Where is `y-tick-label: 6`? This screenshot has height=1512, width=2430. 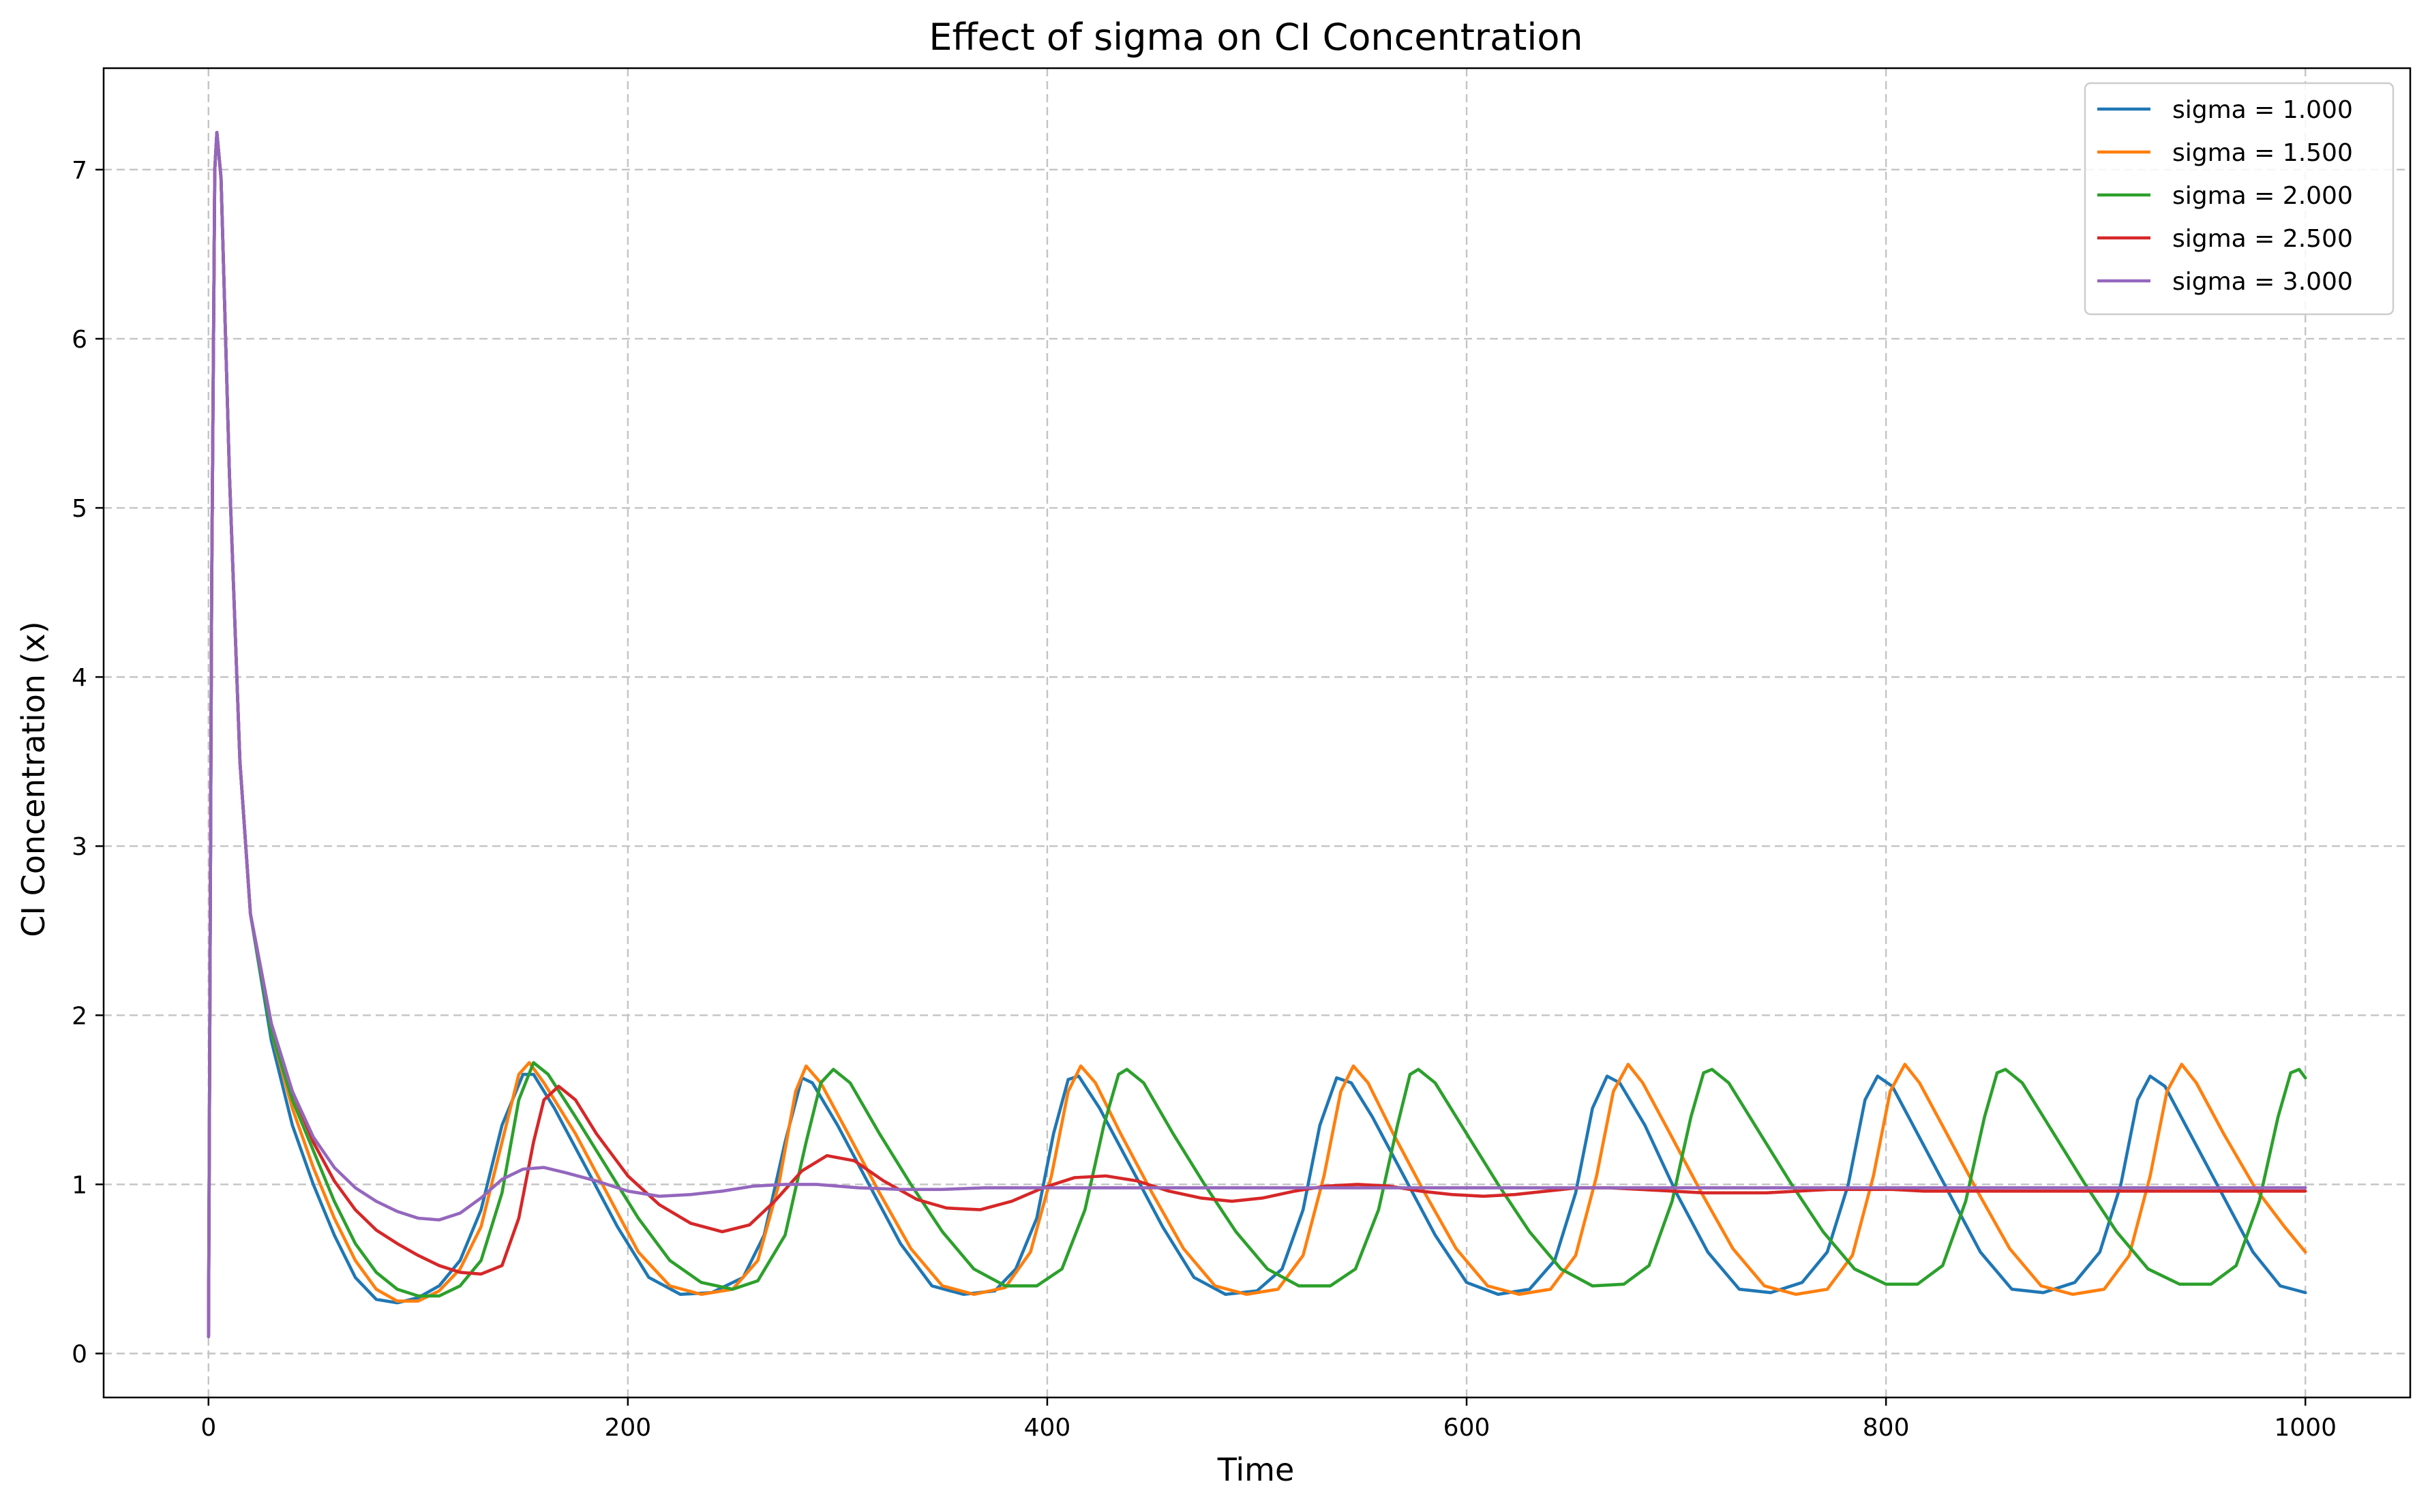 y-tick-label: 6 is located at coordinates (79, 340).